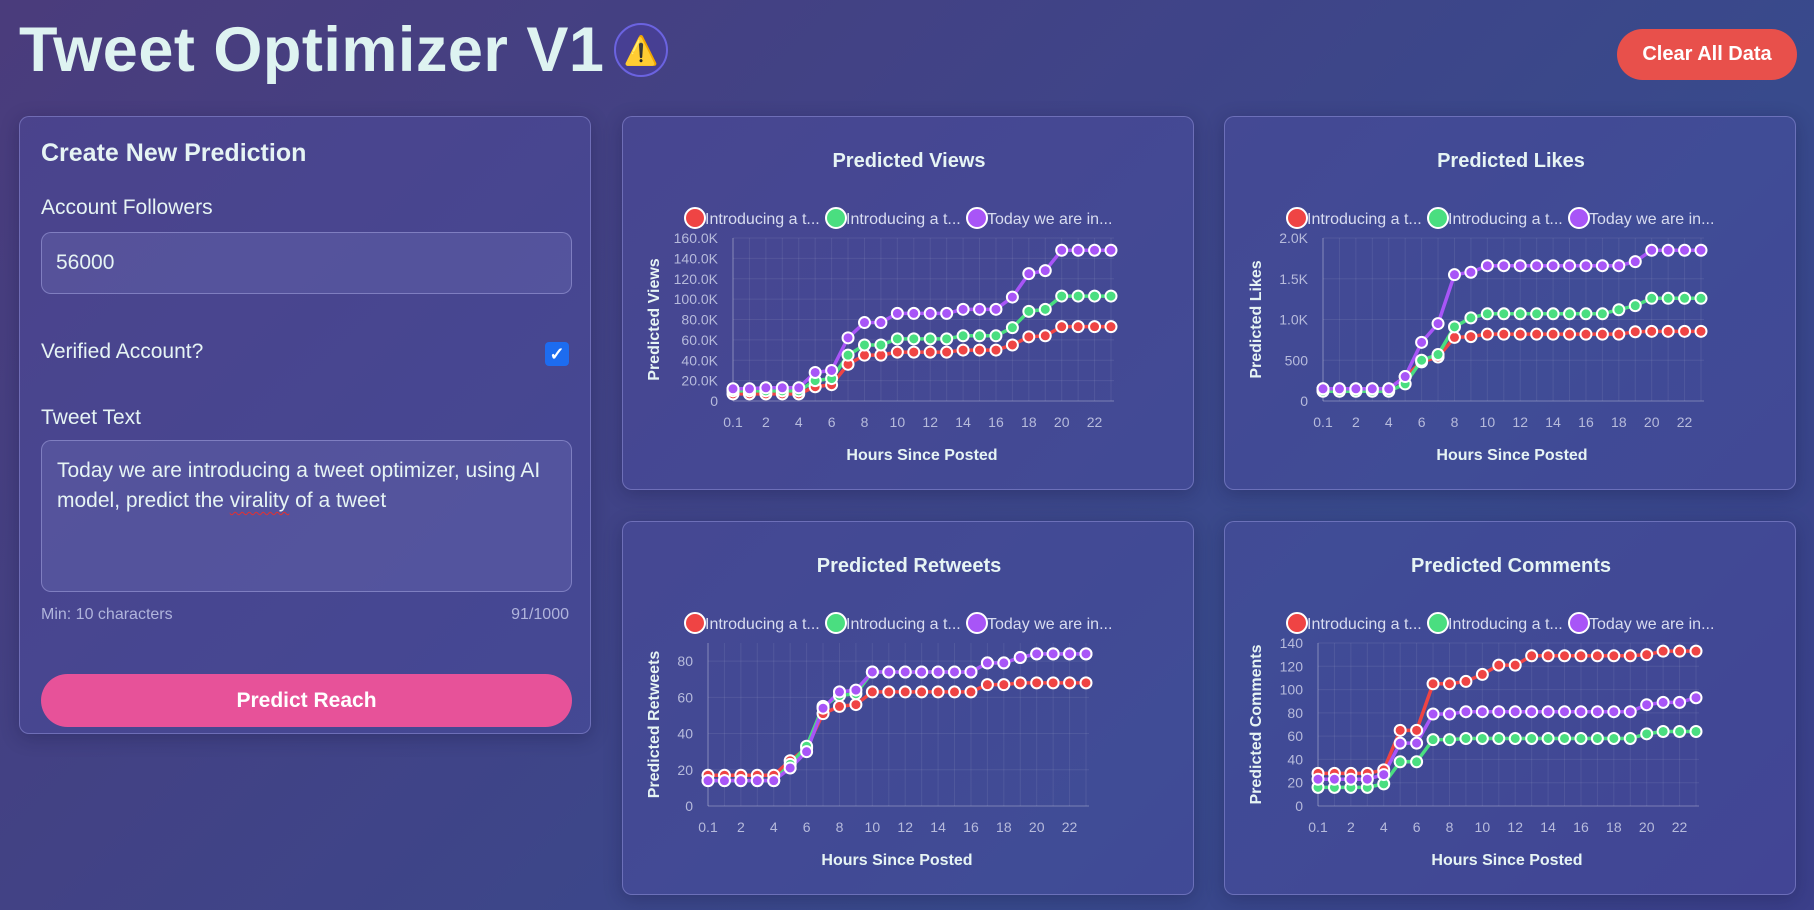 This screenshot has width=1814, height=910. I want to click on clear-all-data-button: Clear All Data, so click(1707, 54).